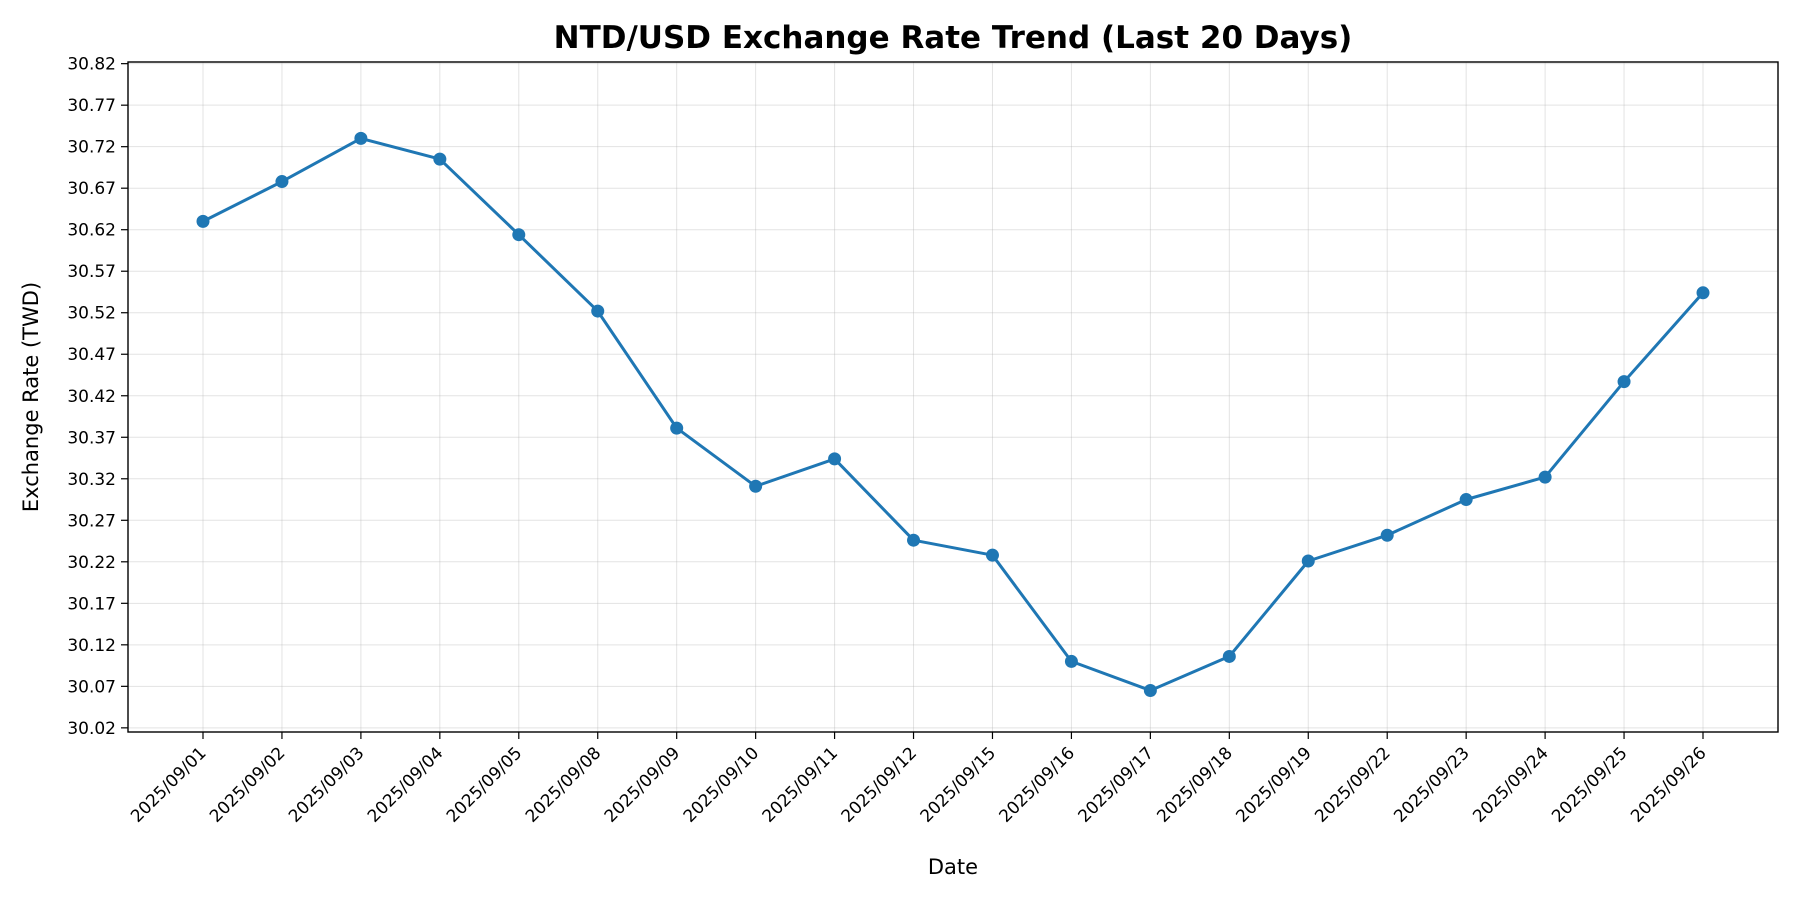 The width and height of the screenshot is (1800, 900). I want to click on y-tick-label: 30.42, so click(91, 397).